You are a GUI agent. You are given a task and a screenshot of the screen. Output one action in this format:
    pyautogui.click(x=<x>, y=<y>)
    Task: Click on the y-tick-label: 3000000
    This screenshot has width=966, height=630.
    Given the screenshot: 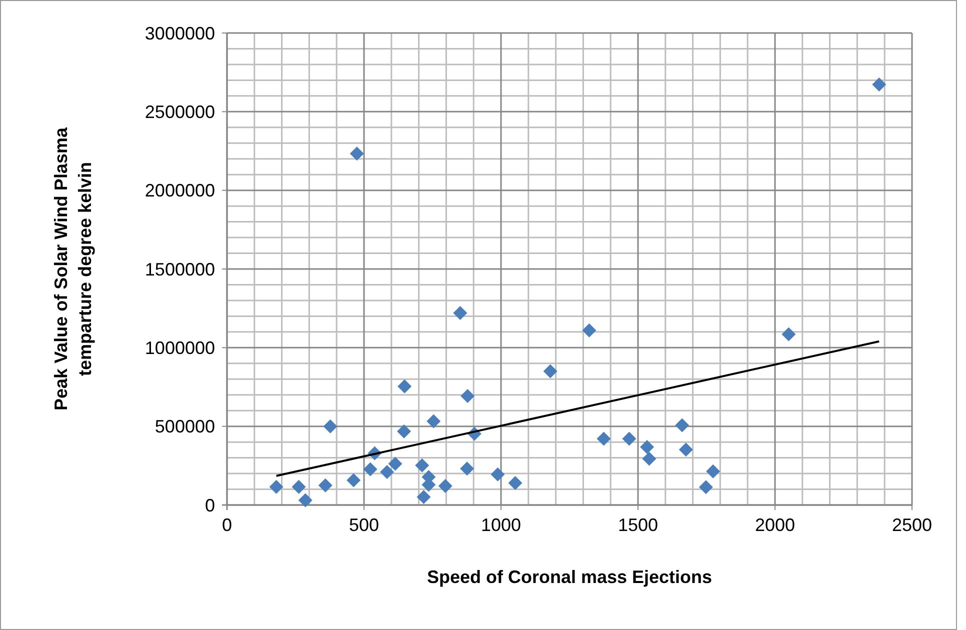 What is the action you would take?
    pyautogui.click(x=179, y=33)
    